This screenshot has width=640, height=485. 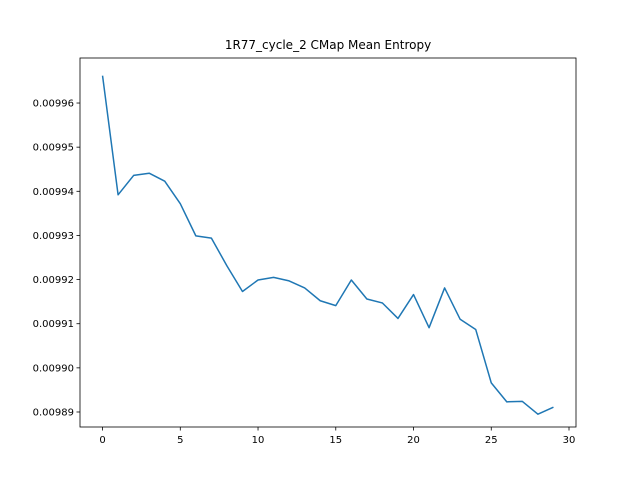 What do you see at coordinates (328, 45) in the screenshot?
I see `chart-title: 1R77_cycle_2 CMap Mean Entropy` at bounding box center [328, 45].